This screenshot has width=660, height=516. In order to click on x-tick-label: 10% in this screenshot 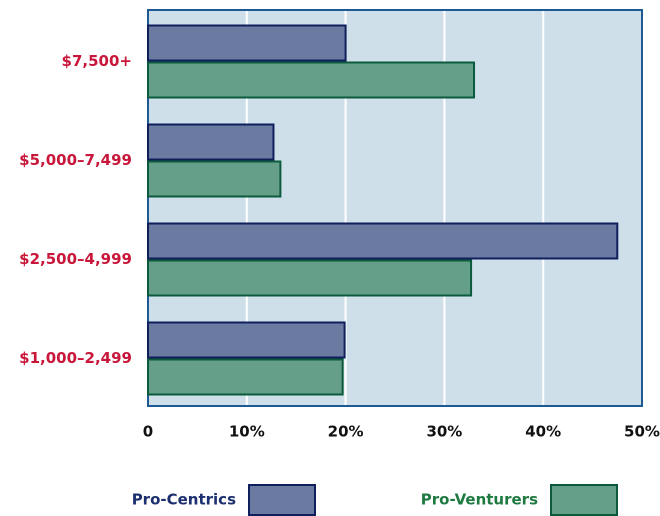, I will do `click(247, 432)`.